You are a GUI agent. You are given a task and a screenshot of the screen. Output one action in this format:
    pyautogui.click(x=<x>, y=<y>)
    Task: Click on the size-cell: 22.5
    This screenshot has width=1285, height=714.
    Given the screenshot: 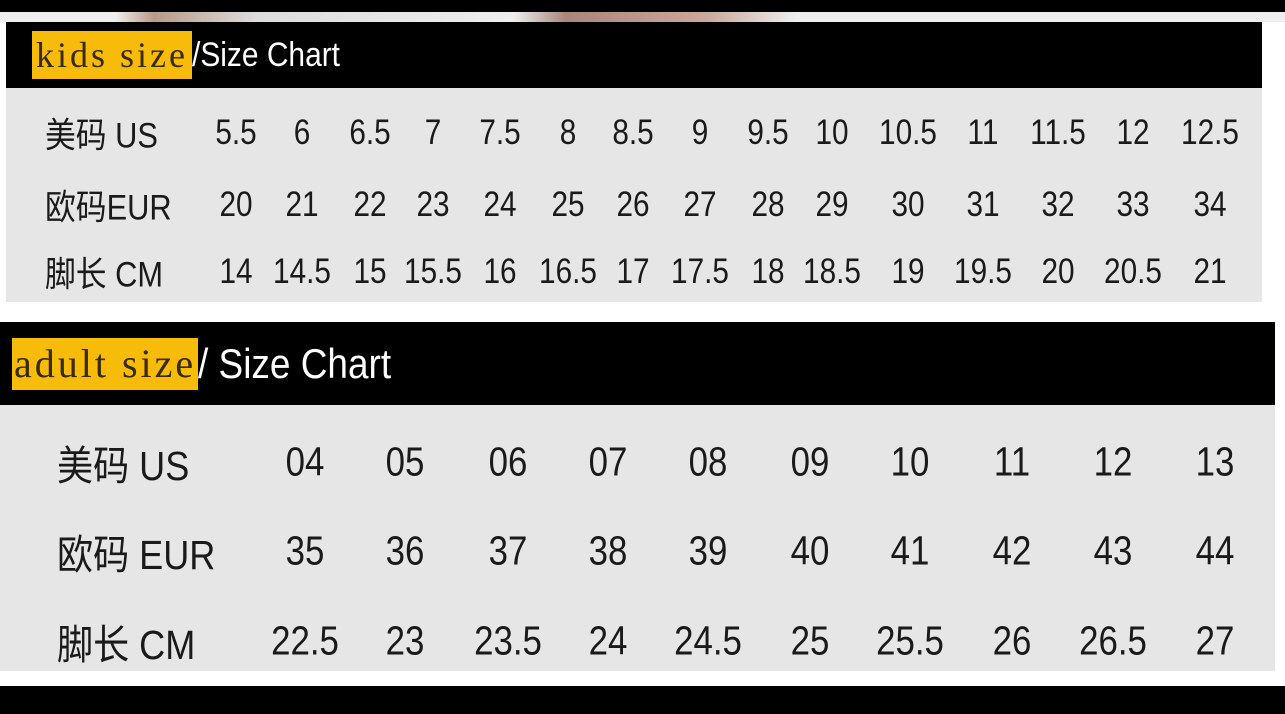 What is the action you would take?
    pyautogui.click(x=305, y=640)
    